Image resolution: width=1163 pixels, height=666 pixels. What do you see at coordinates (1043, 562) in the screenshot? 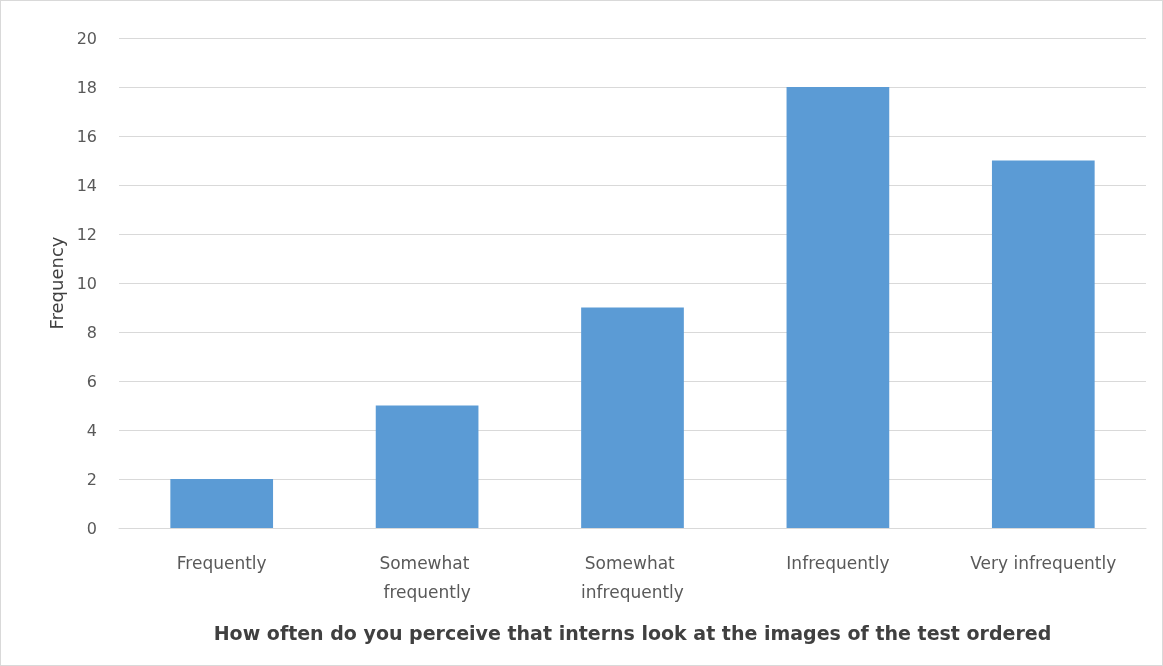
I see `x-tick-label: Very infrequently` at bounding box center [1043, 562].